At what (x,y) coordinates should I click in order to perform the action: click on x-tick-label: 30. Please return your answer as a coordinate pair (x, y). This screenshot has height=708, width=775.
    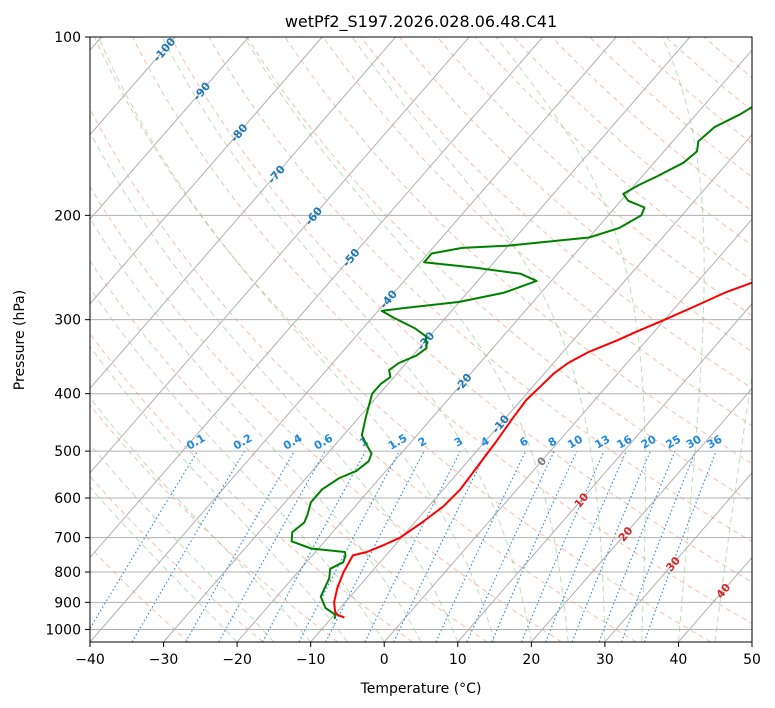
    Looking at the image, I should click on (605, 660).